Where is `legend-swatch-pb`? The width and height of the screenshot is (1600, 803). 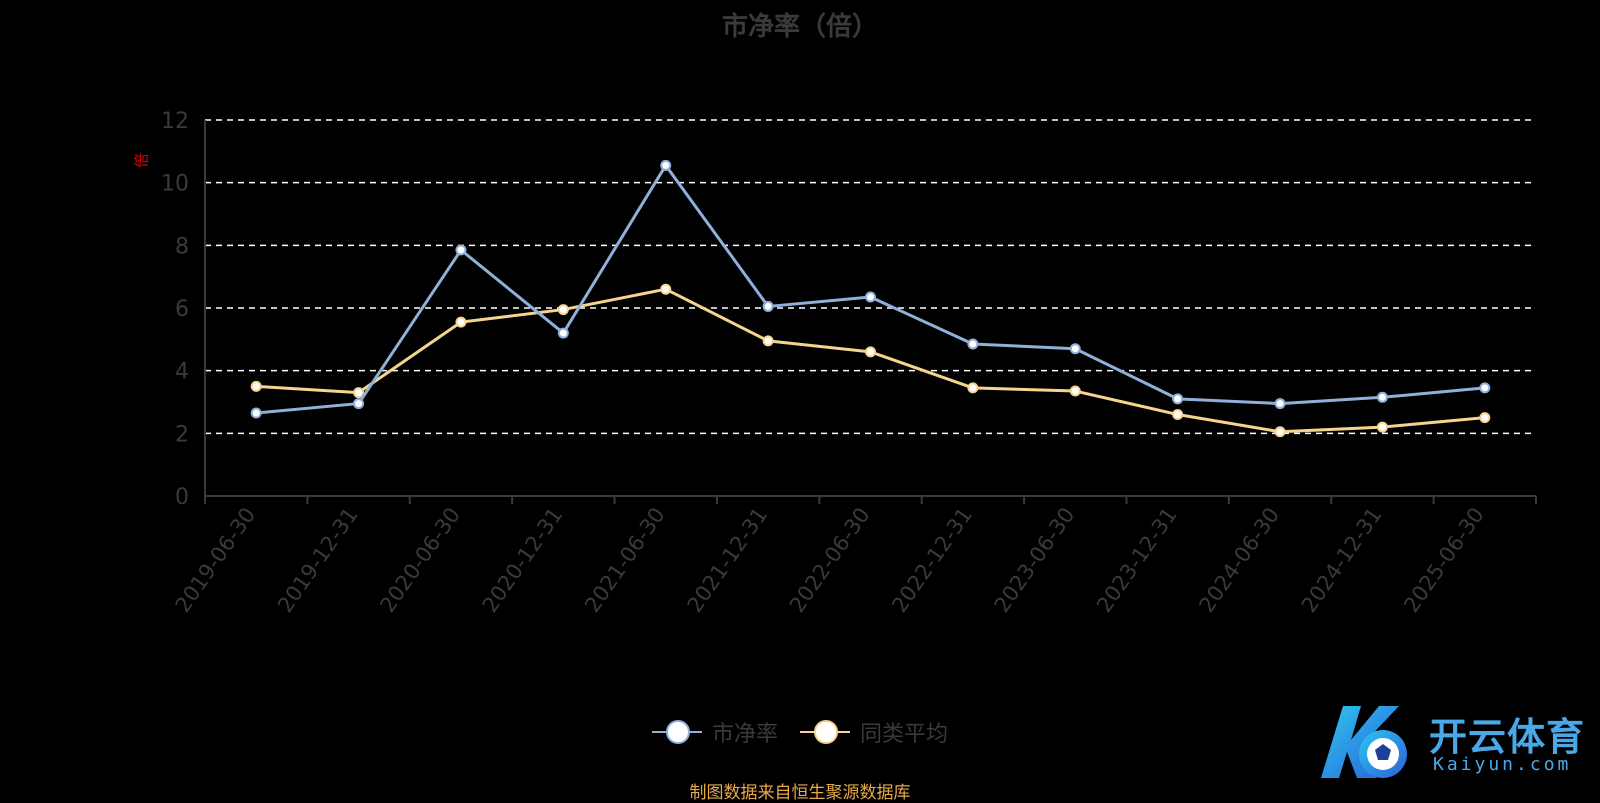 legend-swatch-pb is located at coordinates (676, 732).